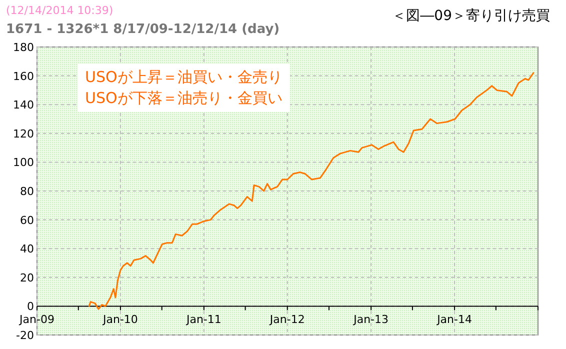 This screenshot has width=566, height=349. I want to click on y-tick-label: 0, so click(30, 307).